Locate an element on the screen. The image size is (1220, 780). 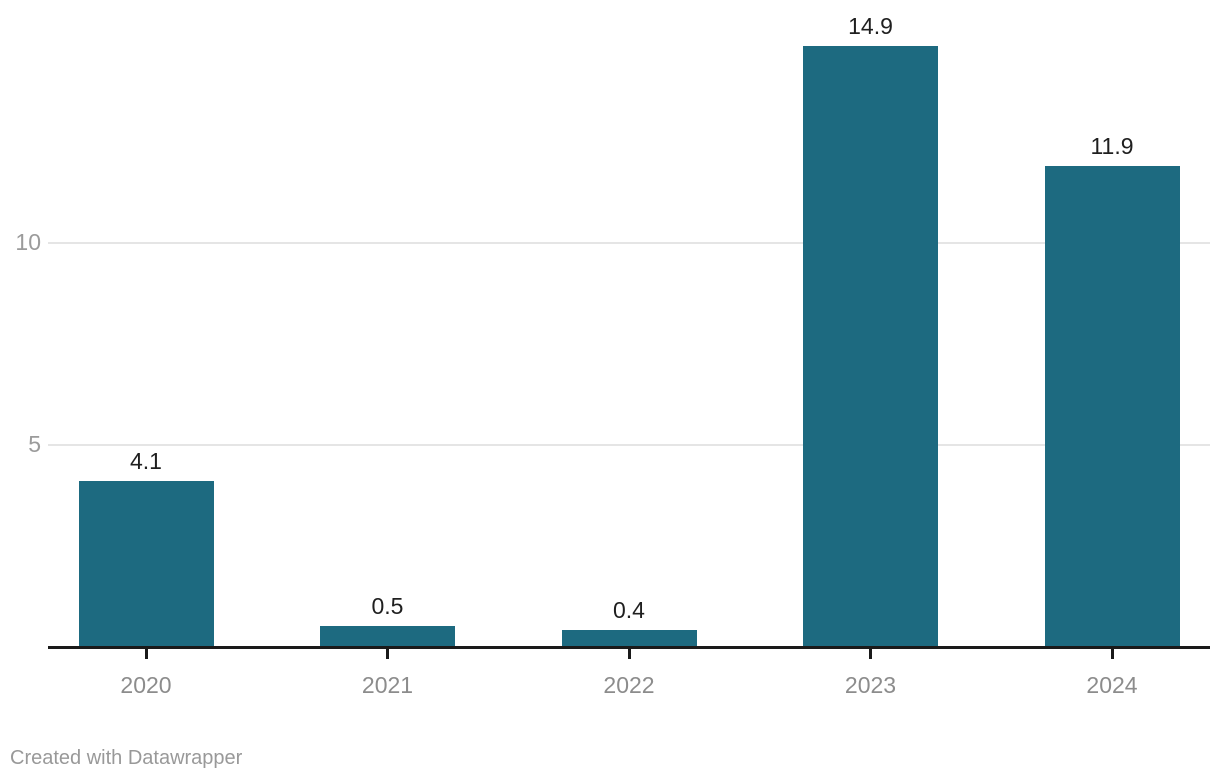
bar-value-label-2024: 11.9 is located at coordinates (1112, 146).